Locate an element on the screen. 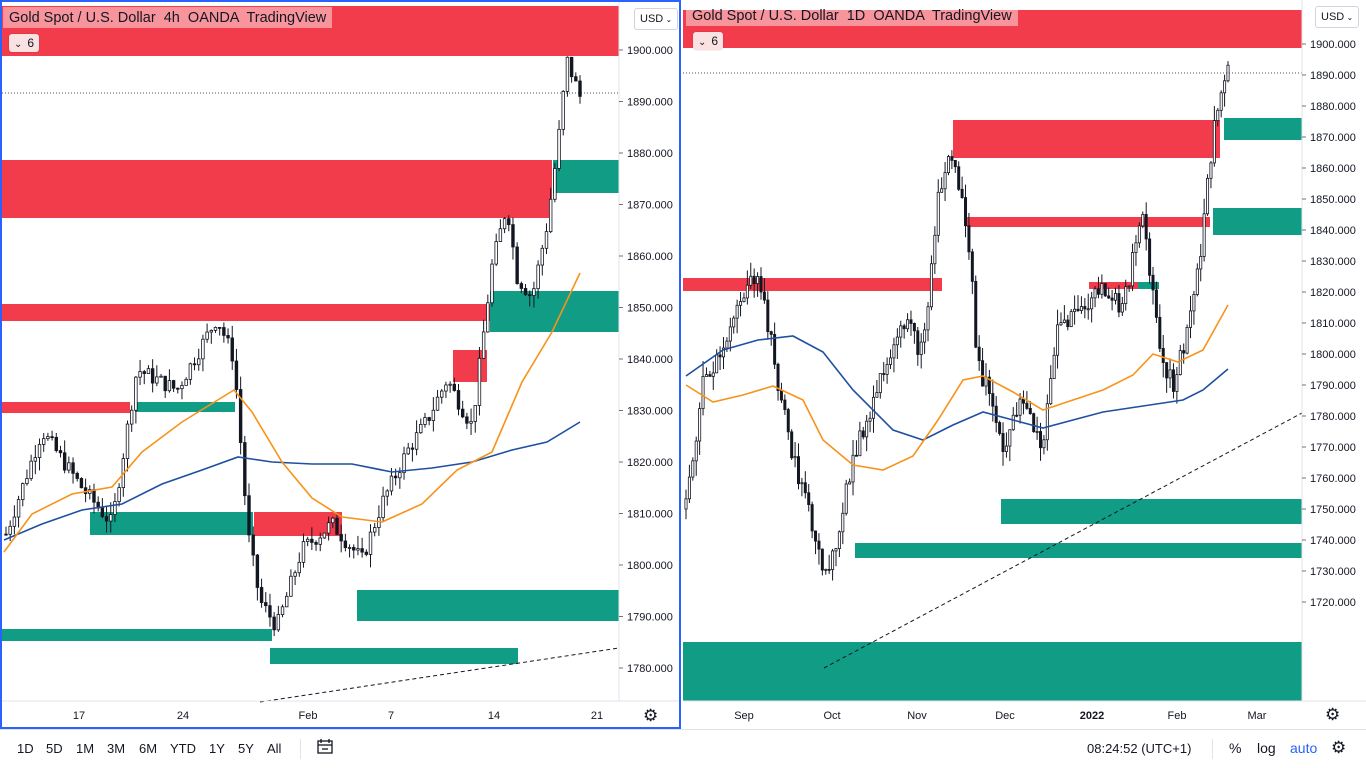 This screenshot has width=1366, height=768. range-all: All is located at coordinates (274, 748).